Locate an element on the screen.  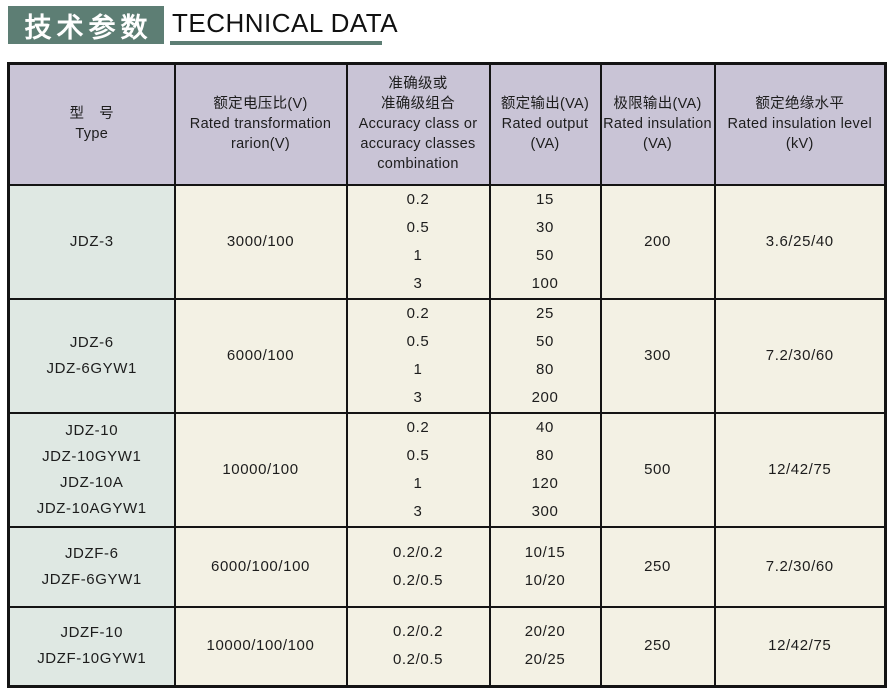
title-en-wrap: TECHNICAL DATA is located at coordinates (285, 25).